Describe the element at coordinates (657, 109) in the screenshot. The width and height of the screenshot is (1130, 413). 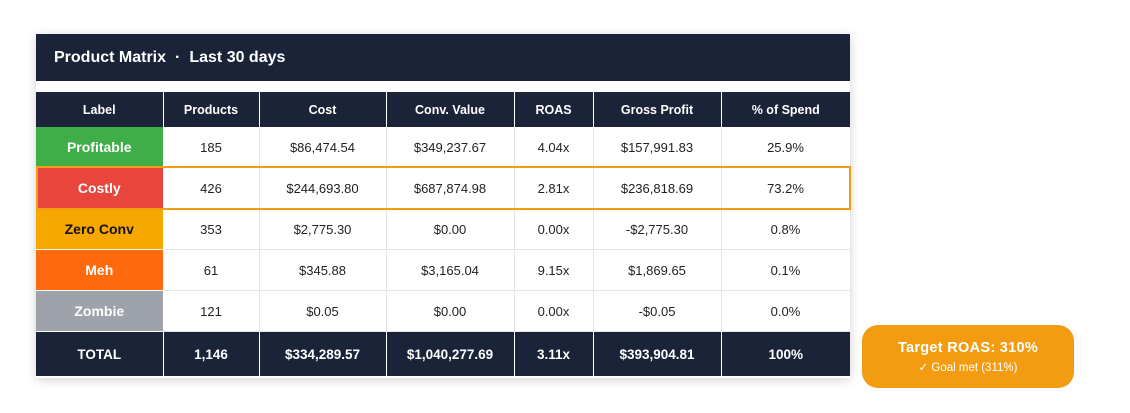
I see `column-header-gross-profit: Gross Profit` at that location.